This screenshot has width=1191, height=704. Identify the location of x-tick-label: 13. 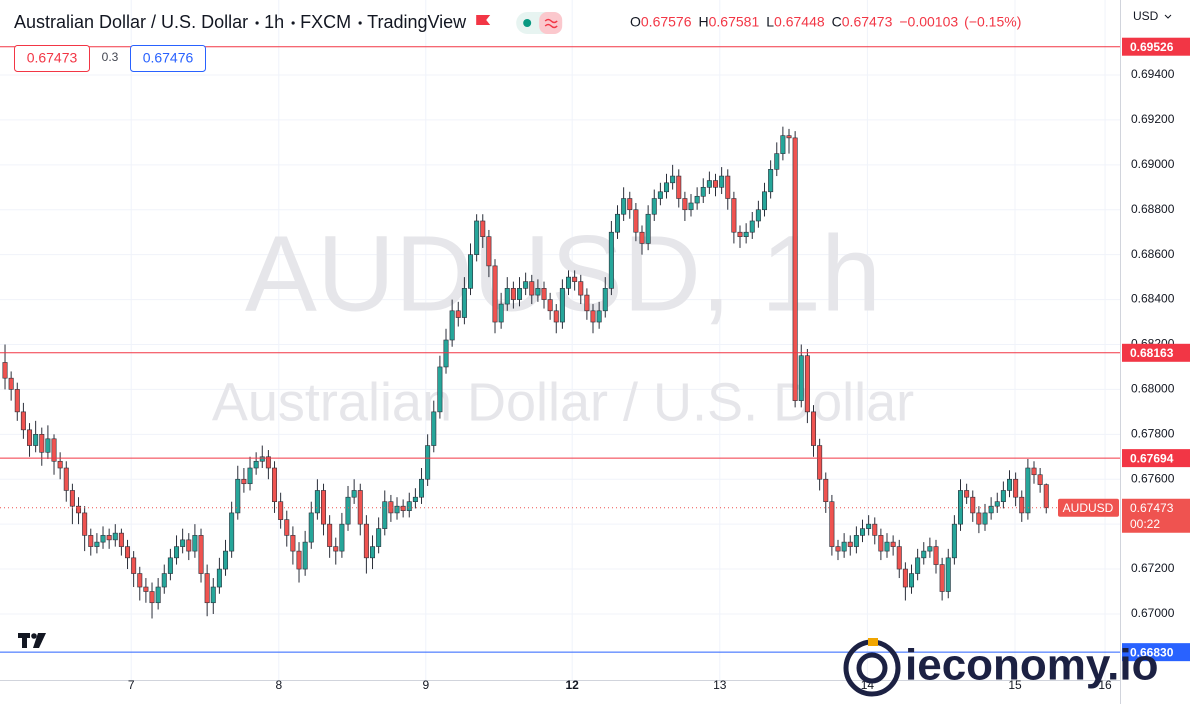
(720, 685).